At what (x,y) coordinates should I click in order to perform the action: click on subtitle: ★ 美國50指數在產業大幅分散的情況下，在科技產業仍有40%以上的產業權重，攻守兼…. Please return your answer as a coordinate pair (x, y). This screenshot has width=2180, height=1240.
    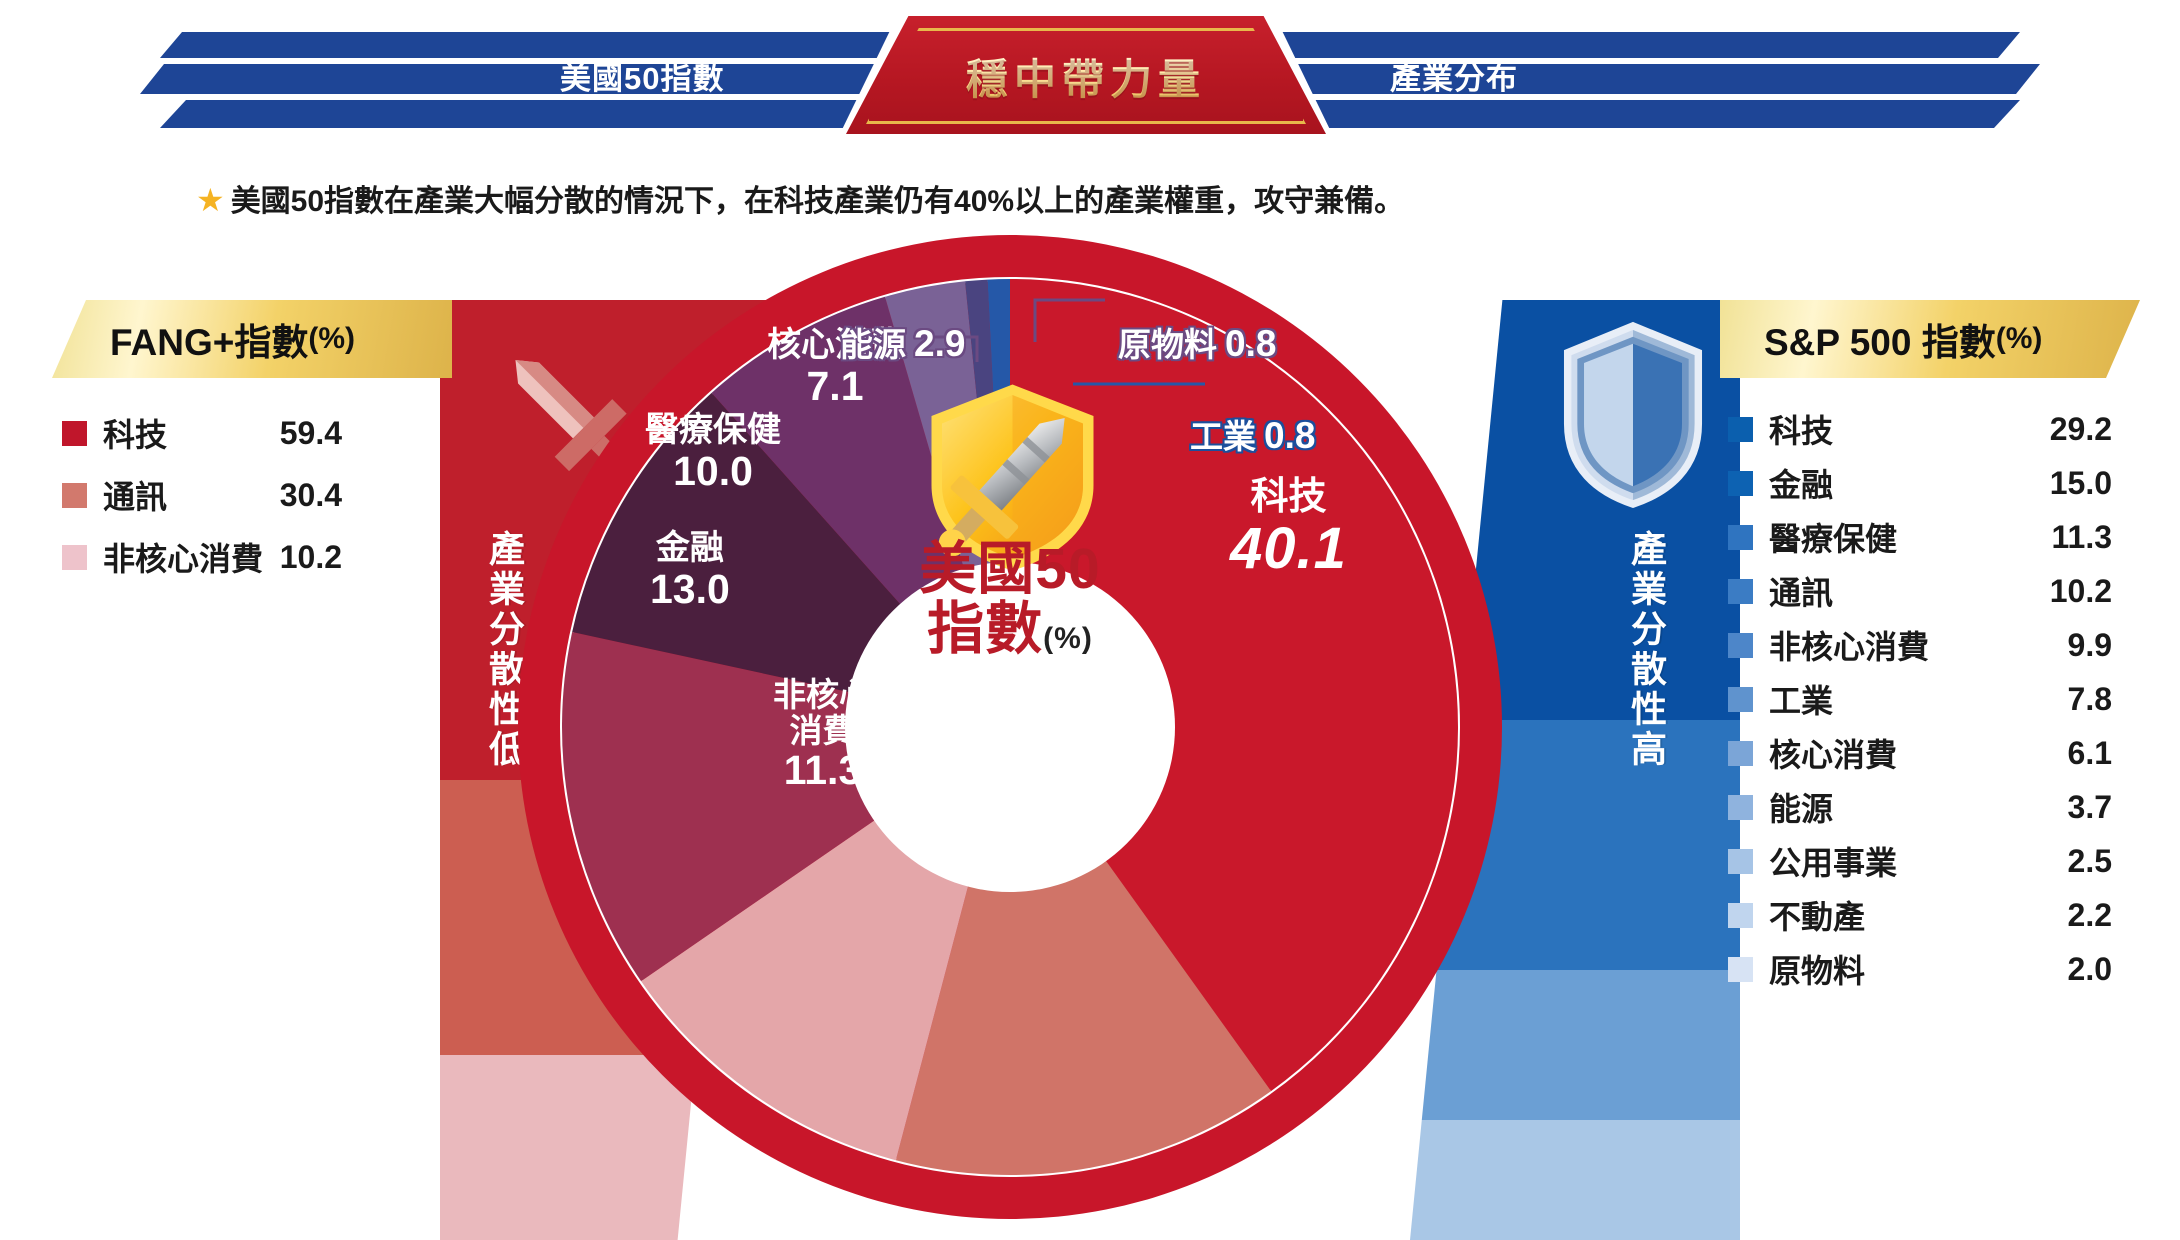
    Looking at the image, I should click on (800, 198).